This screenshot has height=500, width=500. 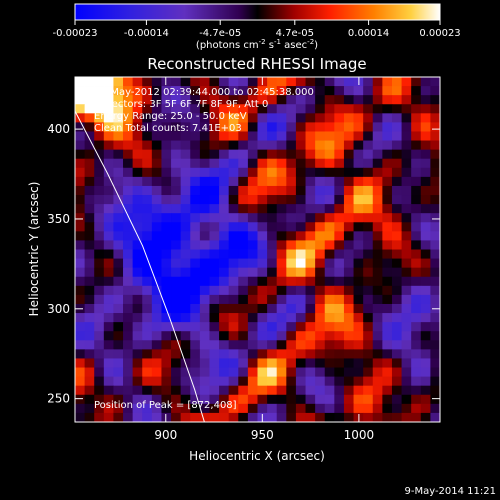 I want to click on y-tick-label: 250, so click(x=58, y=399).